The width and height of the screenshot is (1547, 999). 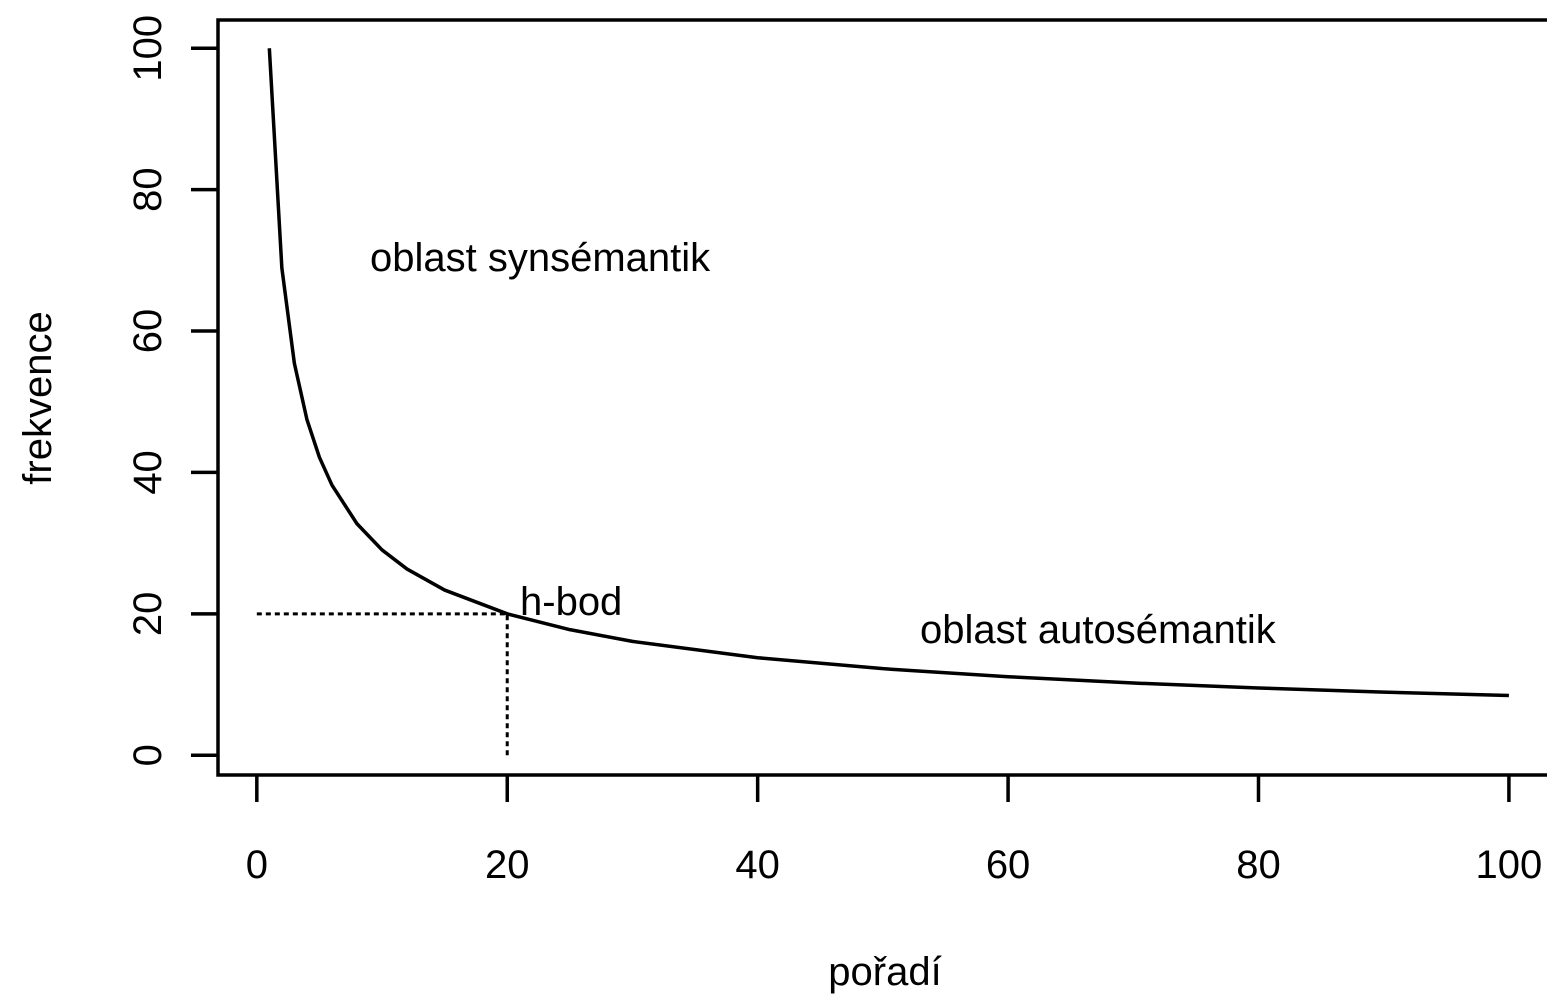 I want to click on y-tick-label: 80, so click(x=148, y=189).